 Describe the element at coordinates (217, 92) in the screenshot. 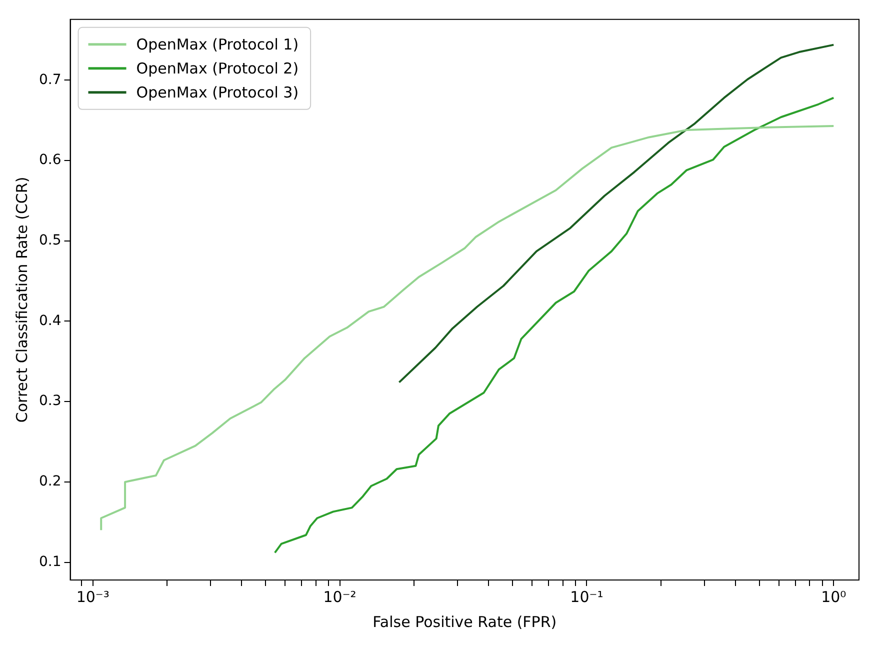

I see `legend-label: OpenMax (Protocol 3)` at that location.